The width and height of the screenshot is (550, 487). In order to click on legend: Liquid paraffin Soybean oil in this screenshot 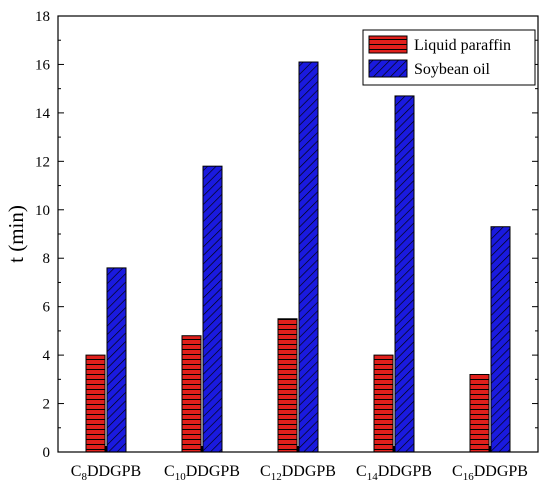, I will do `click(449, 57)`.